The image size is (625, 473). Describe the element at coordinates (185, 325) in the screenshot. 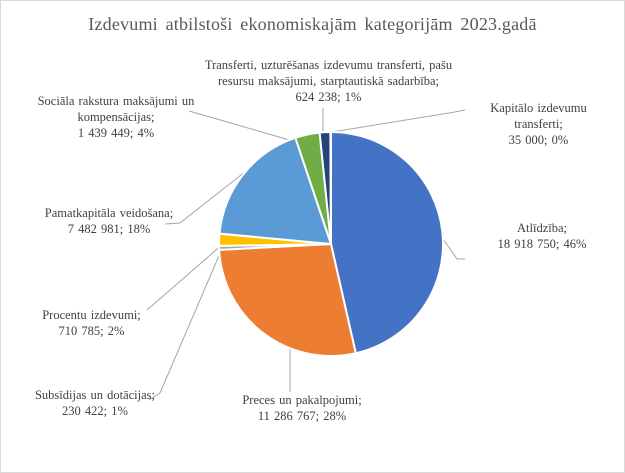

I see `leader-line-subsidijas` at that location.